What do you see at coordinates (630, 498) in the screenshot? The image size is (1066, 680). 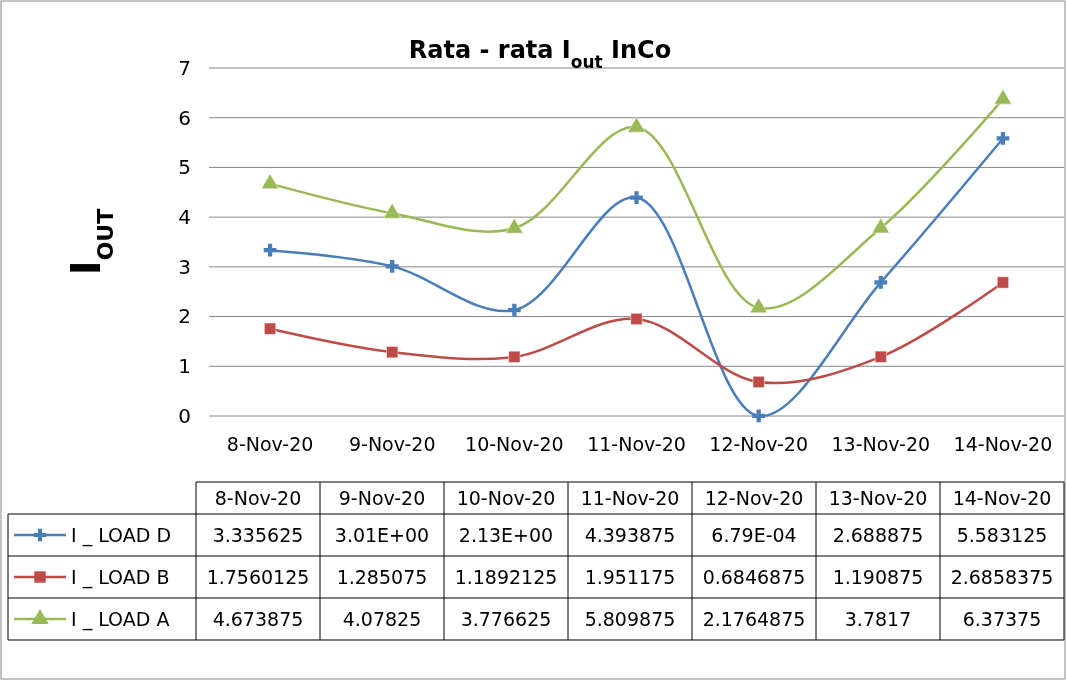 I see `category-label: 11-Nov-20` at bounding box center [630, 498].